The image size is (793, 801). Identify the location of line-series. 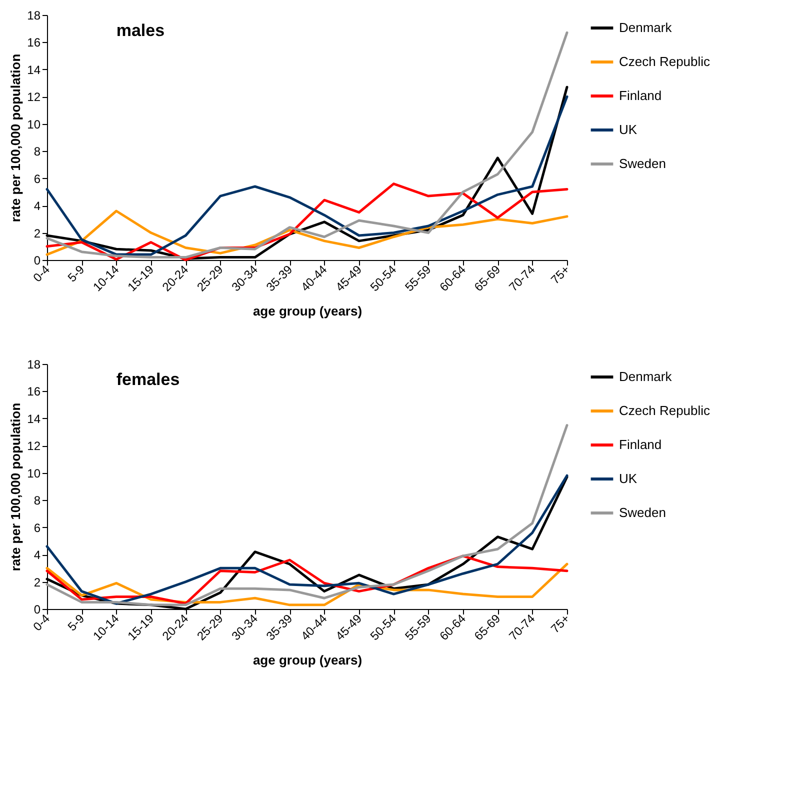
(307, 515).